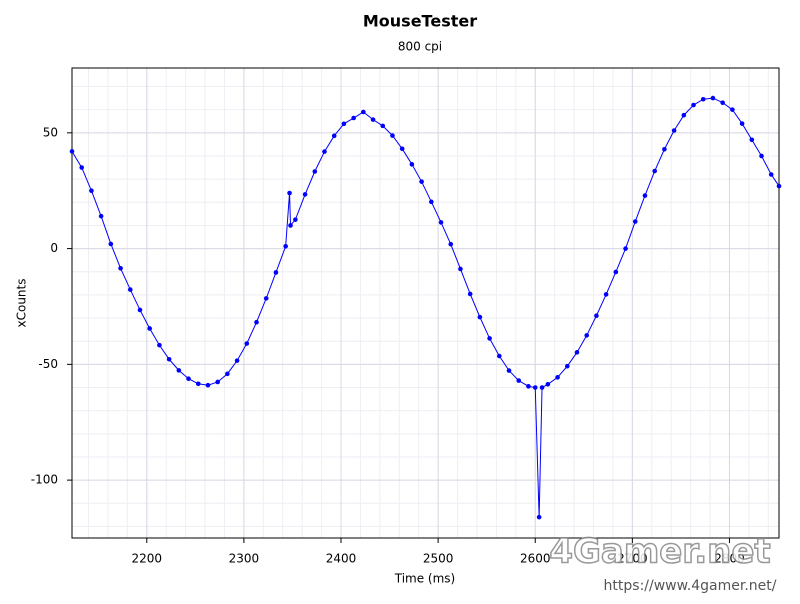 Image resolution: width=800 pixels, height=604 pixels. What do you see at coordinates (690, 586) in the screenshot?
I see `watermark-url: https://www.4gamer.net/` at bounding box center [690, 586].